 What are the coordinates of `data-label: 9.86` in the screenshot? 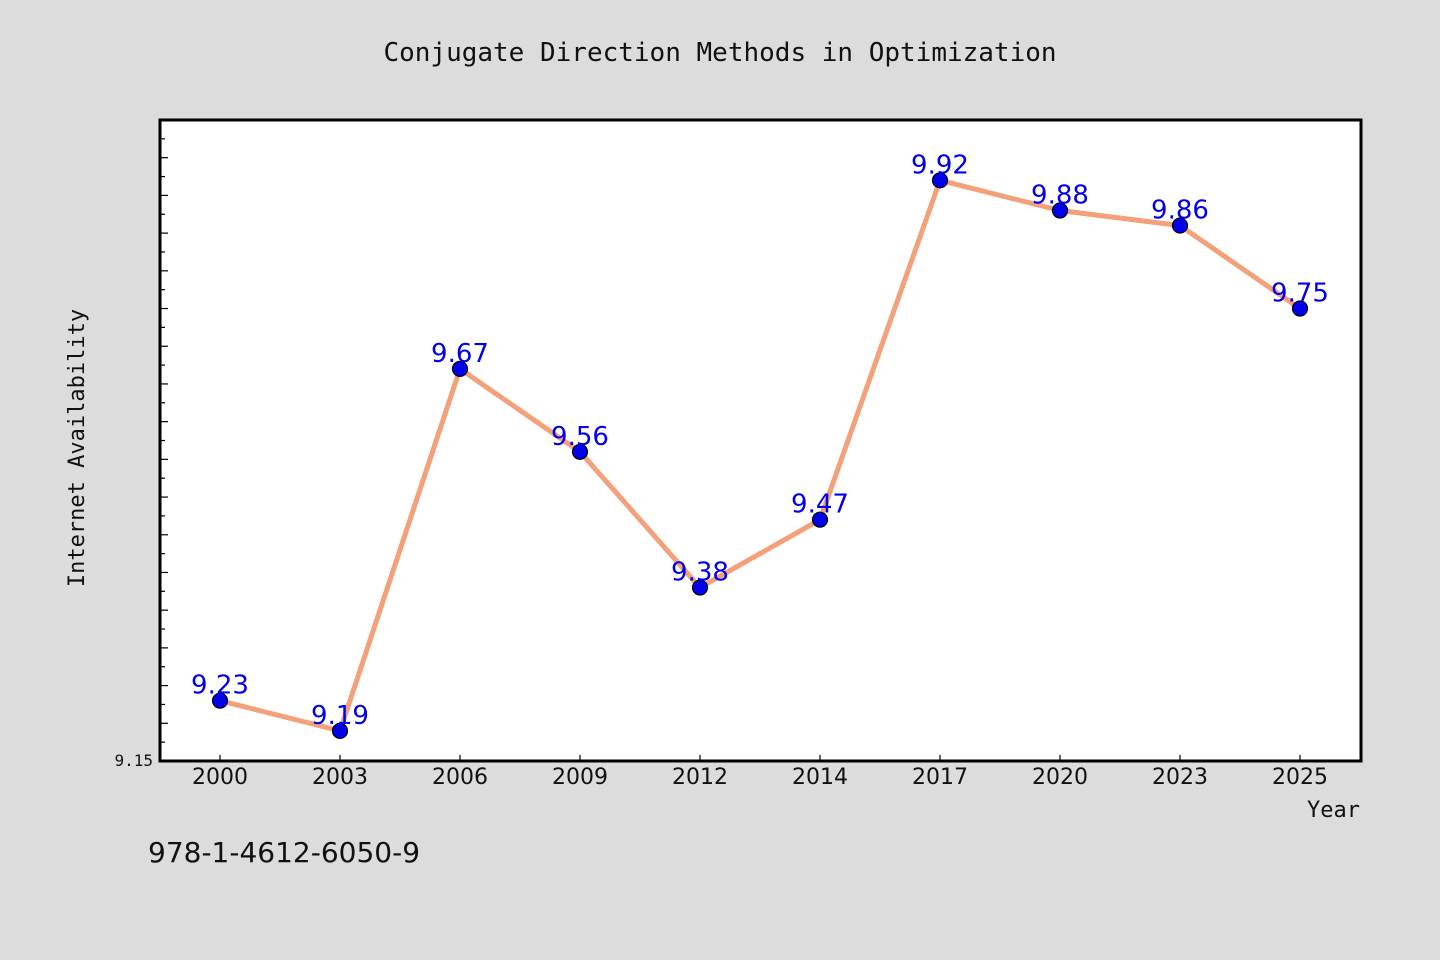 It's located at (1180, 211).